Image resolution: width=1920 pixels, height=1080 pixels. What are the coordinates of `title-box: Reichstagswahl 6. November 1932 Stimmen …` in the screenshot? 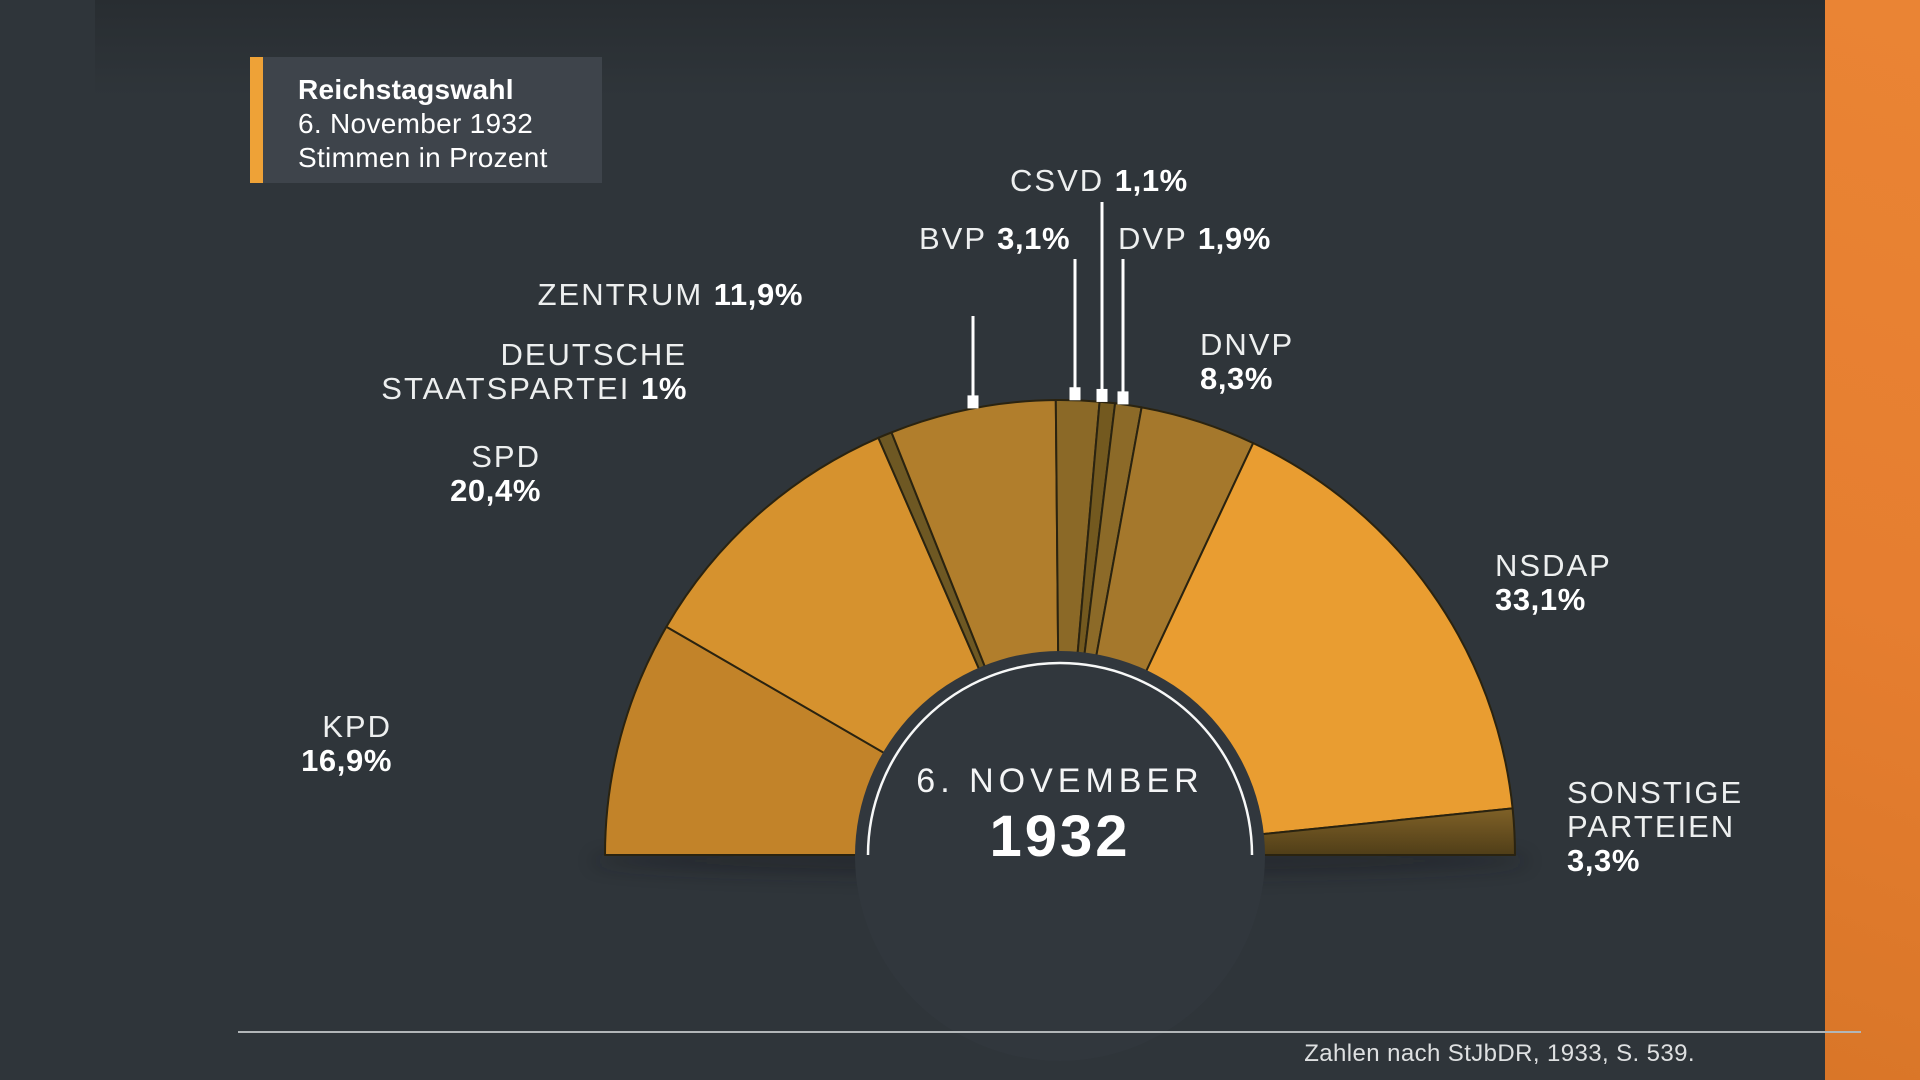 It's located at (426, 120).